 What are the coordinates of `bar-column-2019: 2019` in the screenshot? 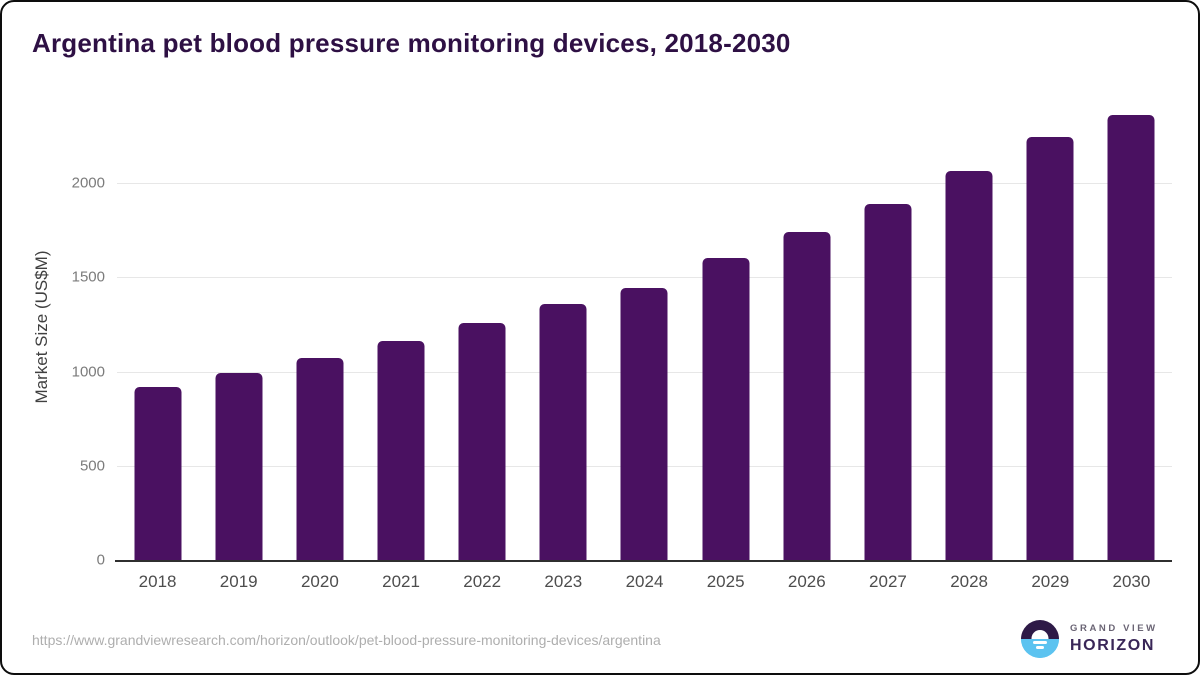 It's located at (238, 346).